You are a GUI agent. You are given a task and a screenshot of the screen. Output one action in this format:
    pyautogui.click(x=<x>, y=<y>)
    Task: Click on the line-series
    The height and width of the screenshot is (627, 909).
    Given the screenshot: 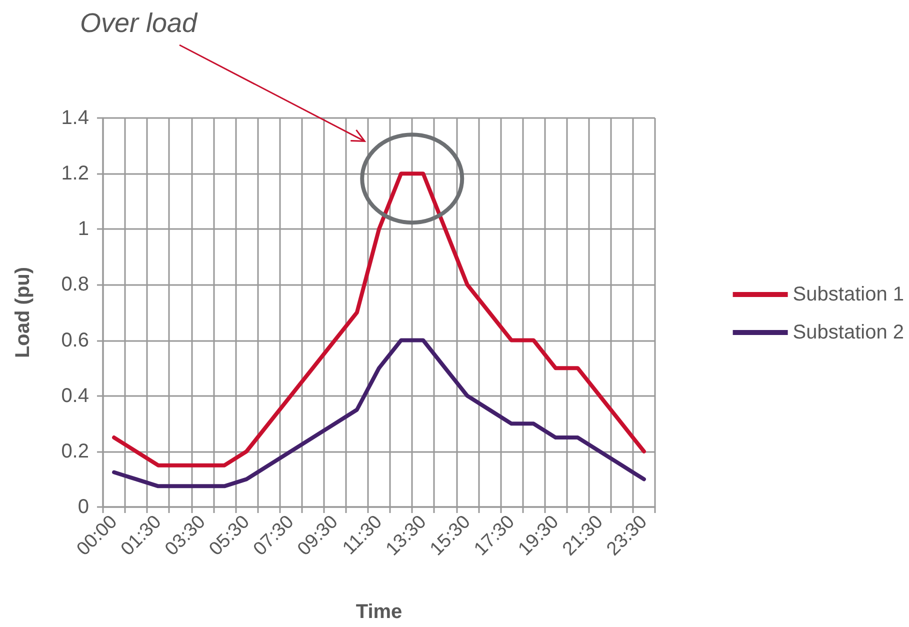 What is the action you would take?
    pyautogui.click(x=379, y=413)
    